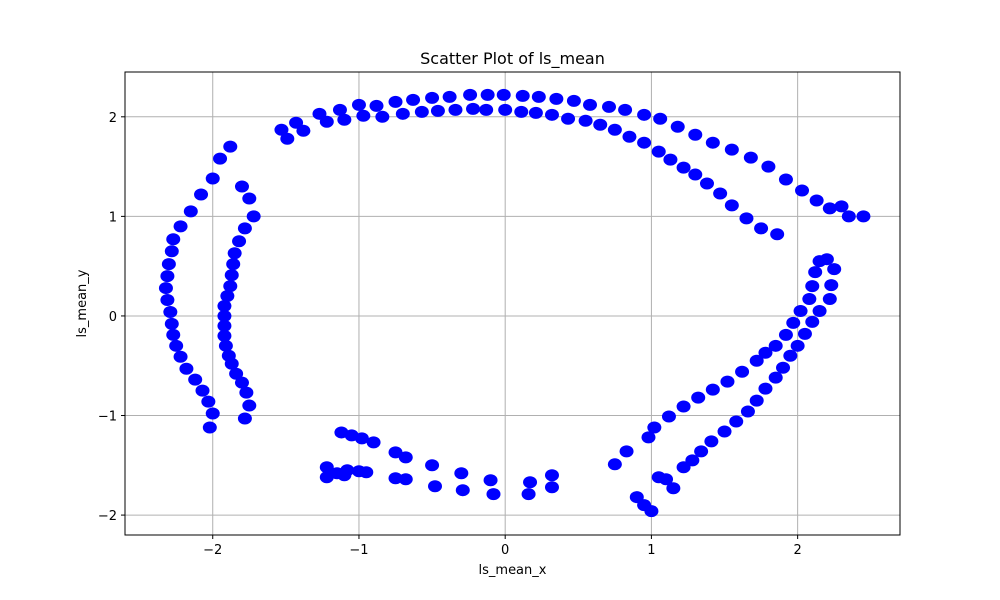 The height and width of the screenshot is (600, 1000). I want to click on x-tick-label: −1, so click(358, 550).